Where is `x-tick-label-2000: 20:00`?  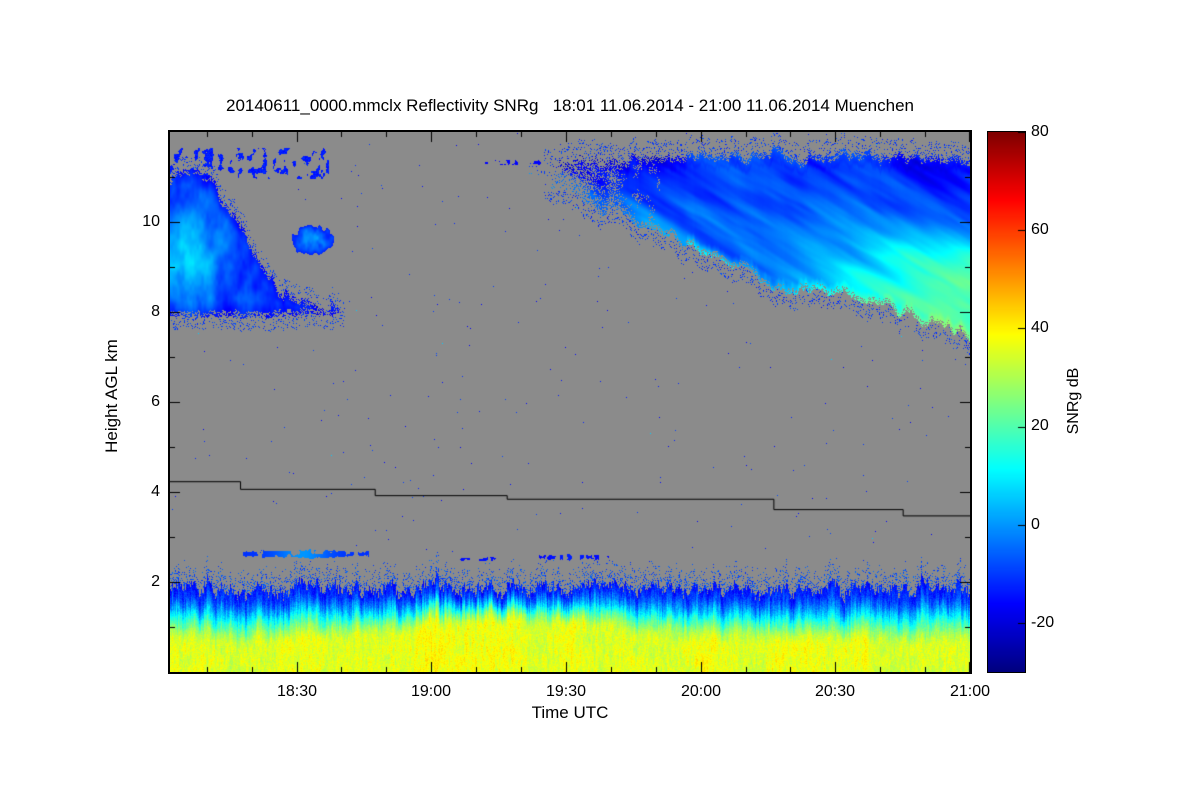 x-tick-label-2000: 20:00 is located at coordinates (701, 691).